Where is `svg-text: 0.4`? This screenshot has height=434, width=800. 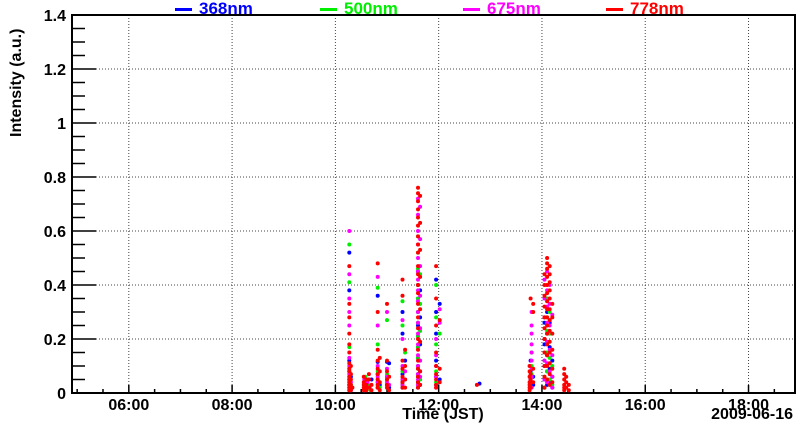 svg-text: 0.4 is located at coordinates (55, 286).